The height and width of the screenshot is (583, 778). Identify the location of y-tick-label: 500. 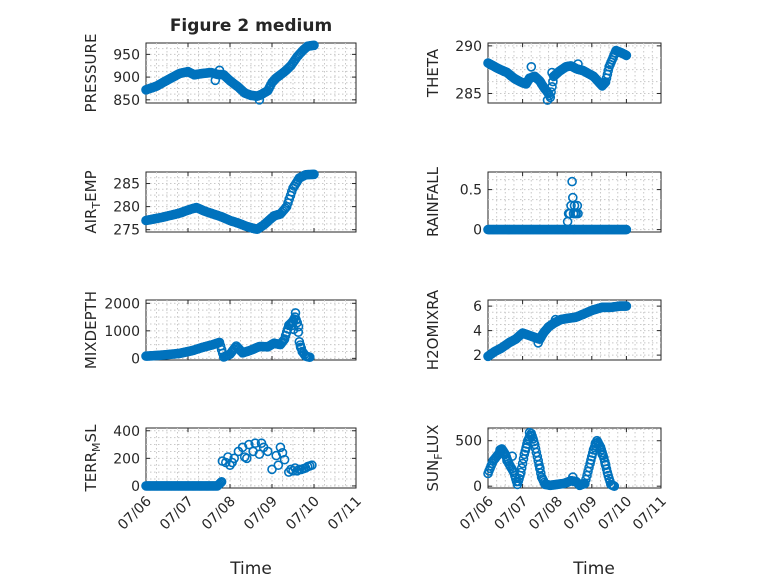
(468, 442).